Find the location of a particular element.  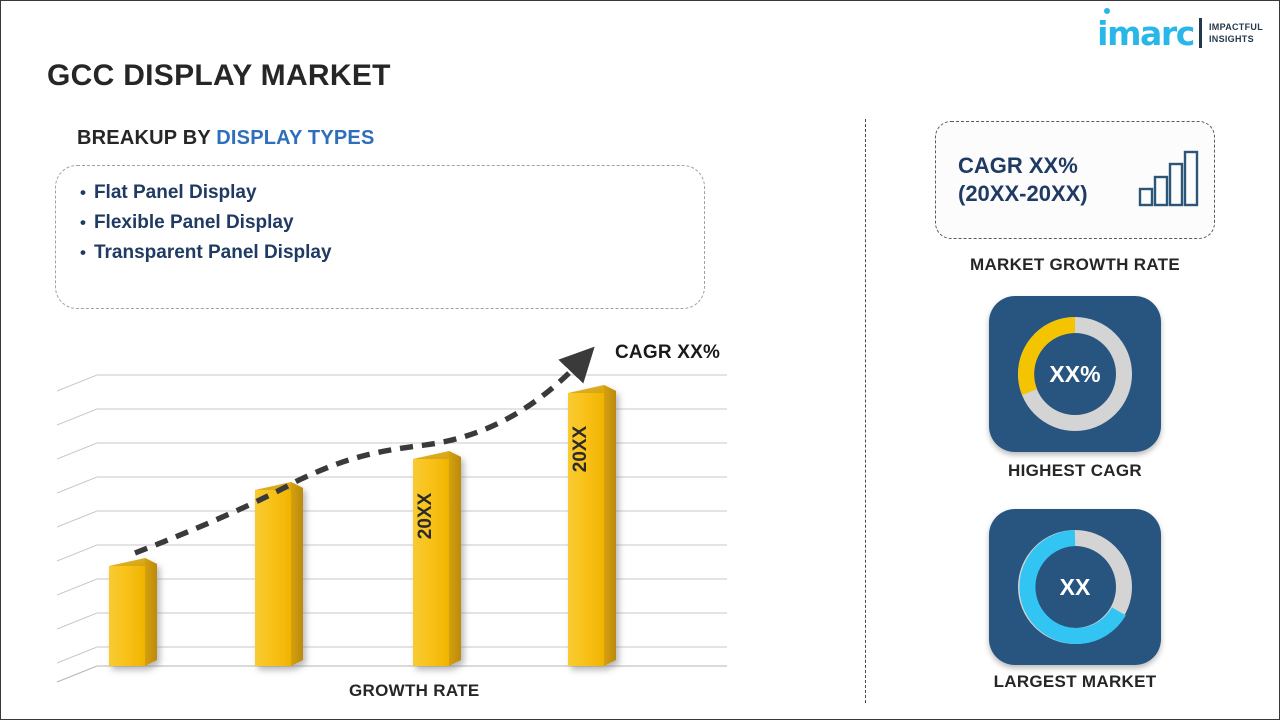

highest-cagr-card: XX% is located at coordinates (1075, 374).